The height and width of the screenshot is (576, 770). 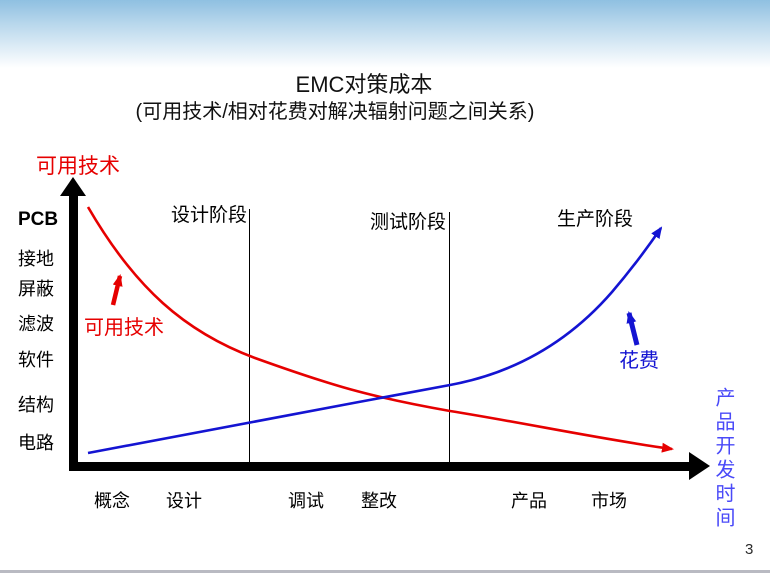 I want to click on slide-bottom-edge, so click(x=385, y=571).